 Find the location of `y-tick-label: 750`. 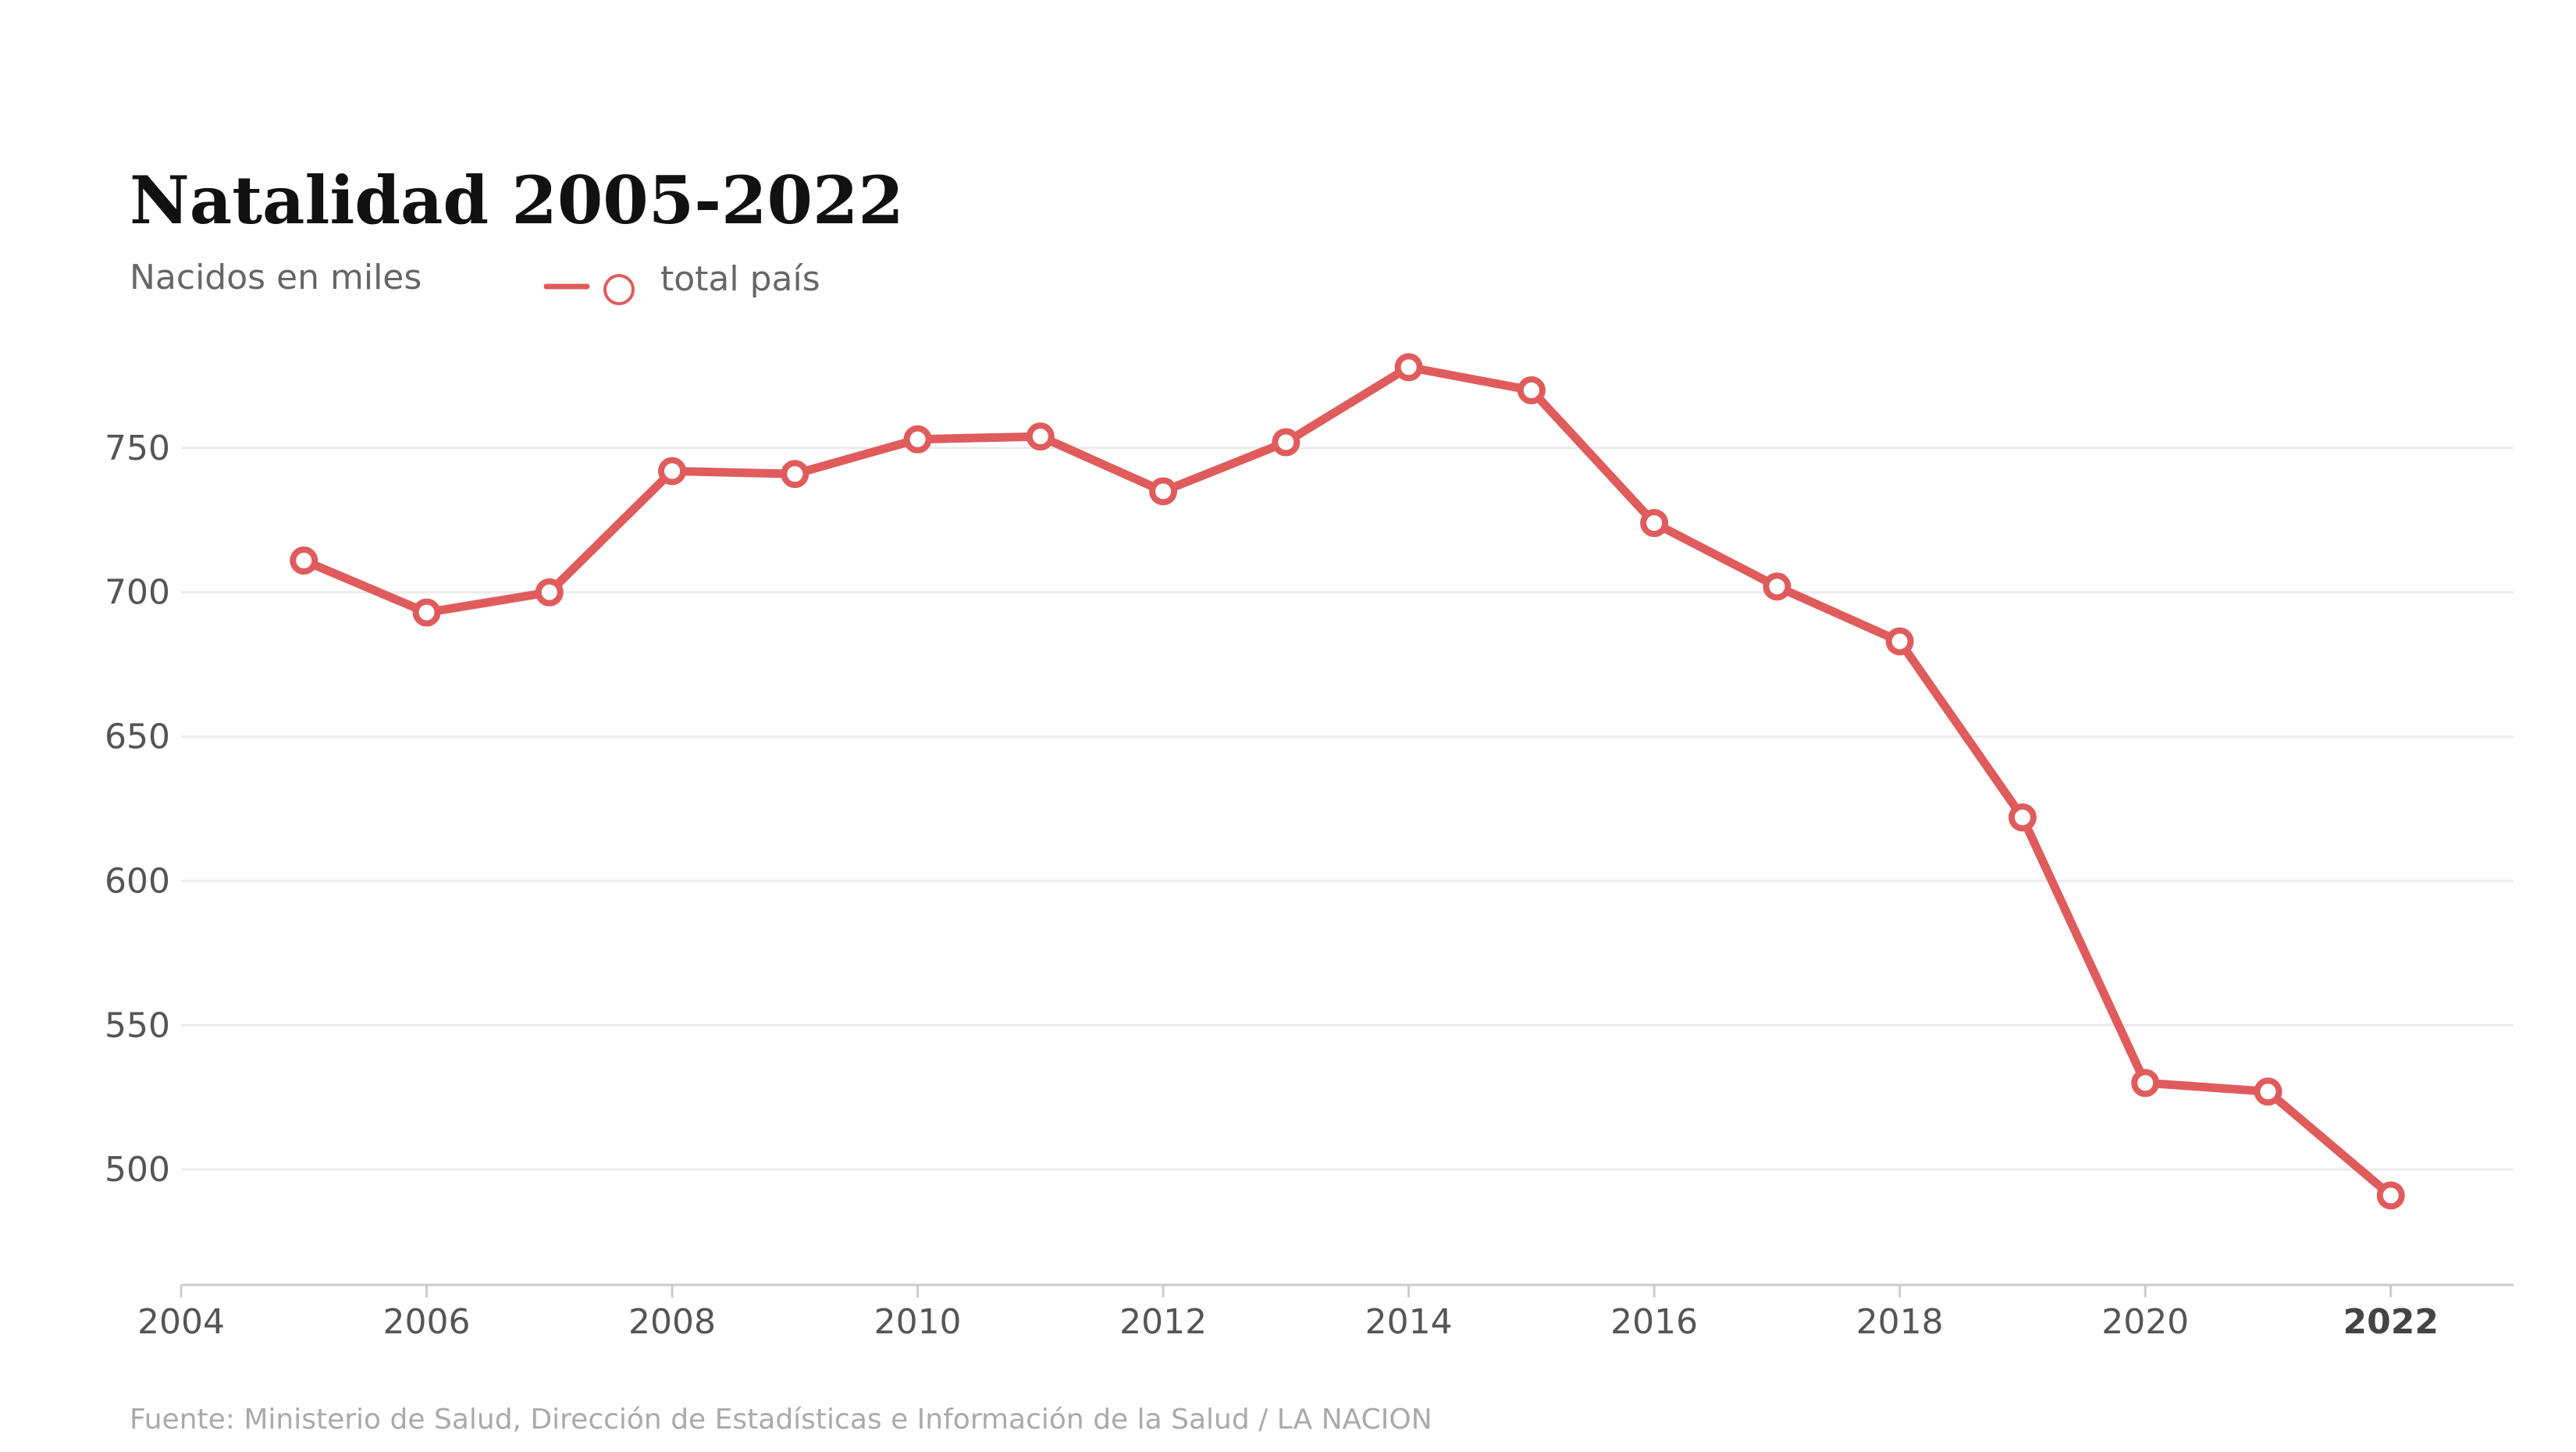

y-tick-label: 750 is located at coordinates (137, 448).